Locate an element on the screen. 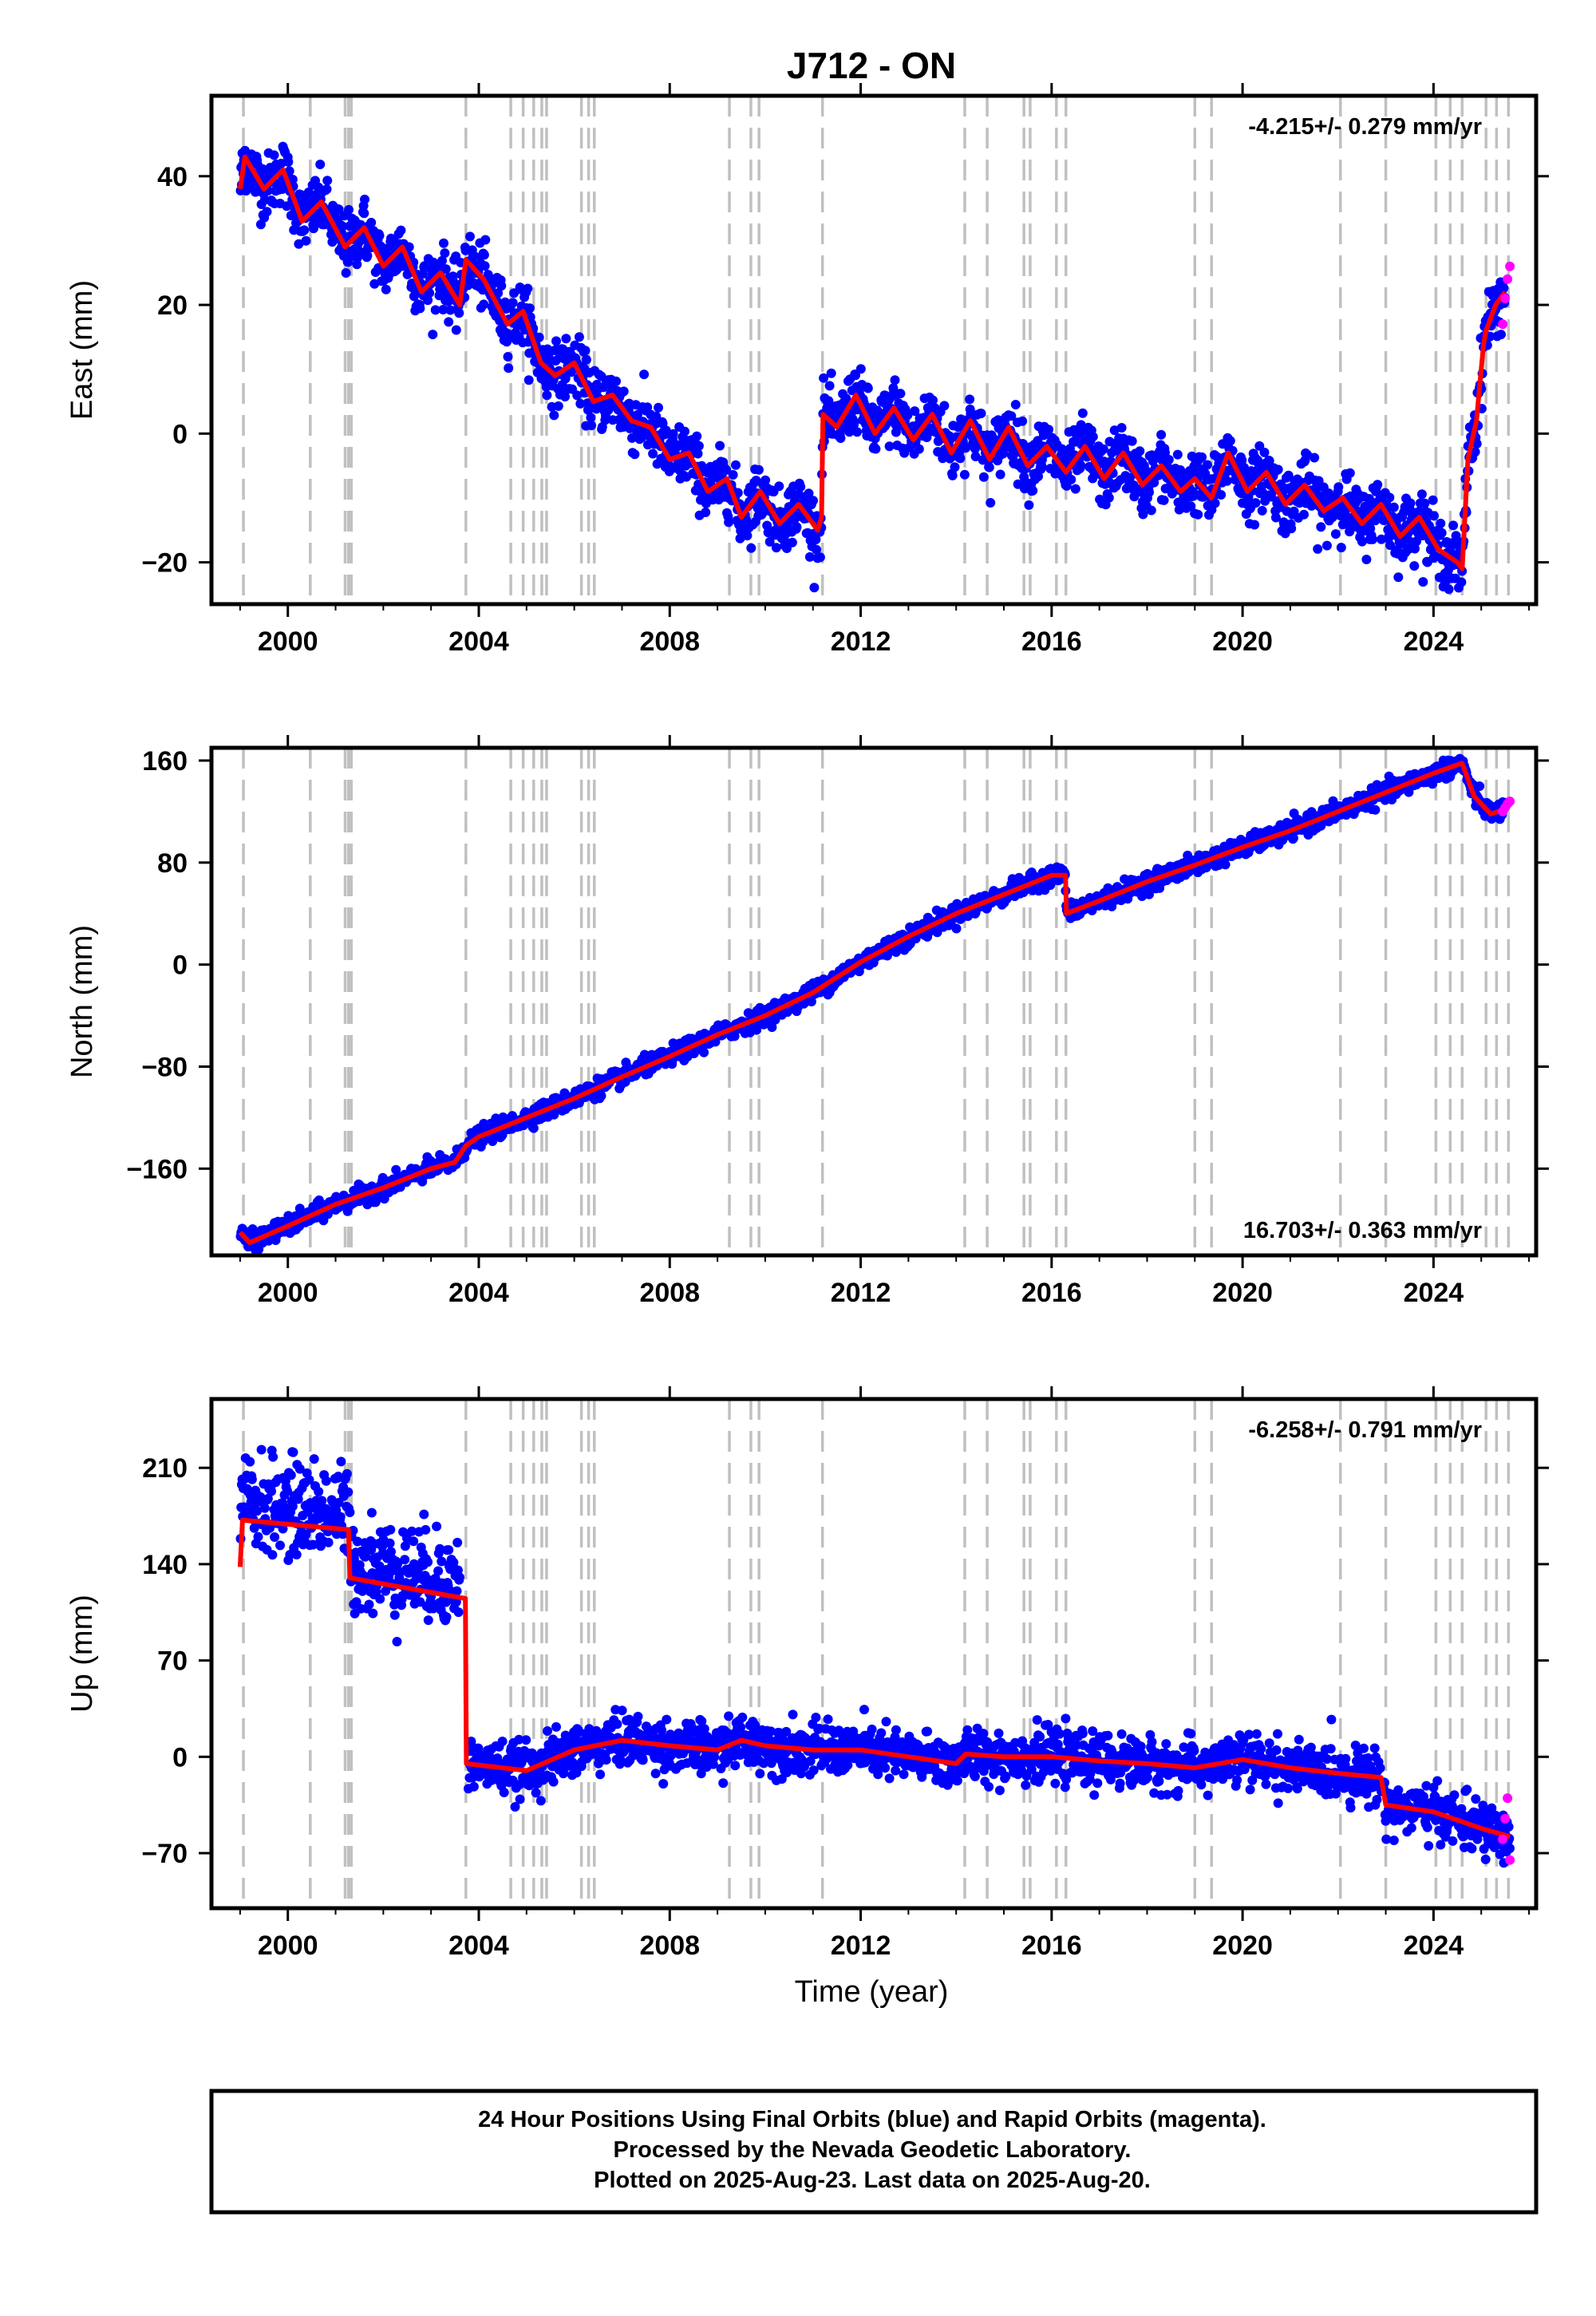  rapid-points-series is located at coordinates (1506, 295).